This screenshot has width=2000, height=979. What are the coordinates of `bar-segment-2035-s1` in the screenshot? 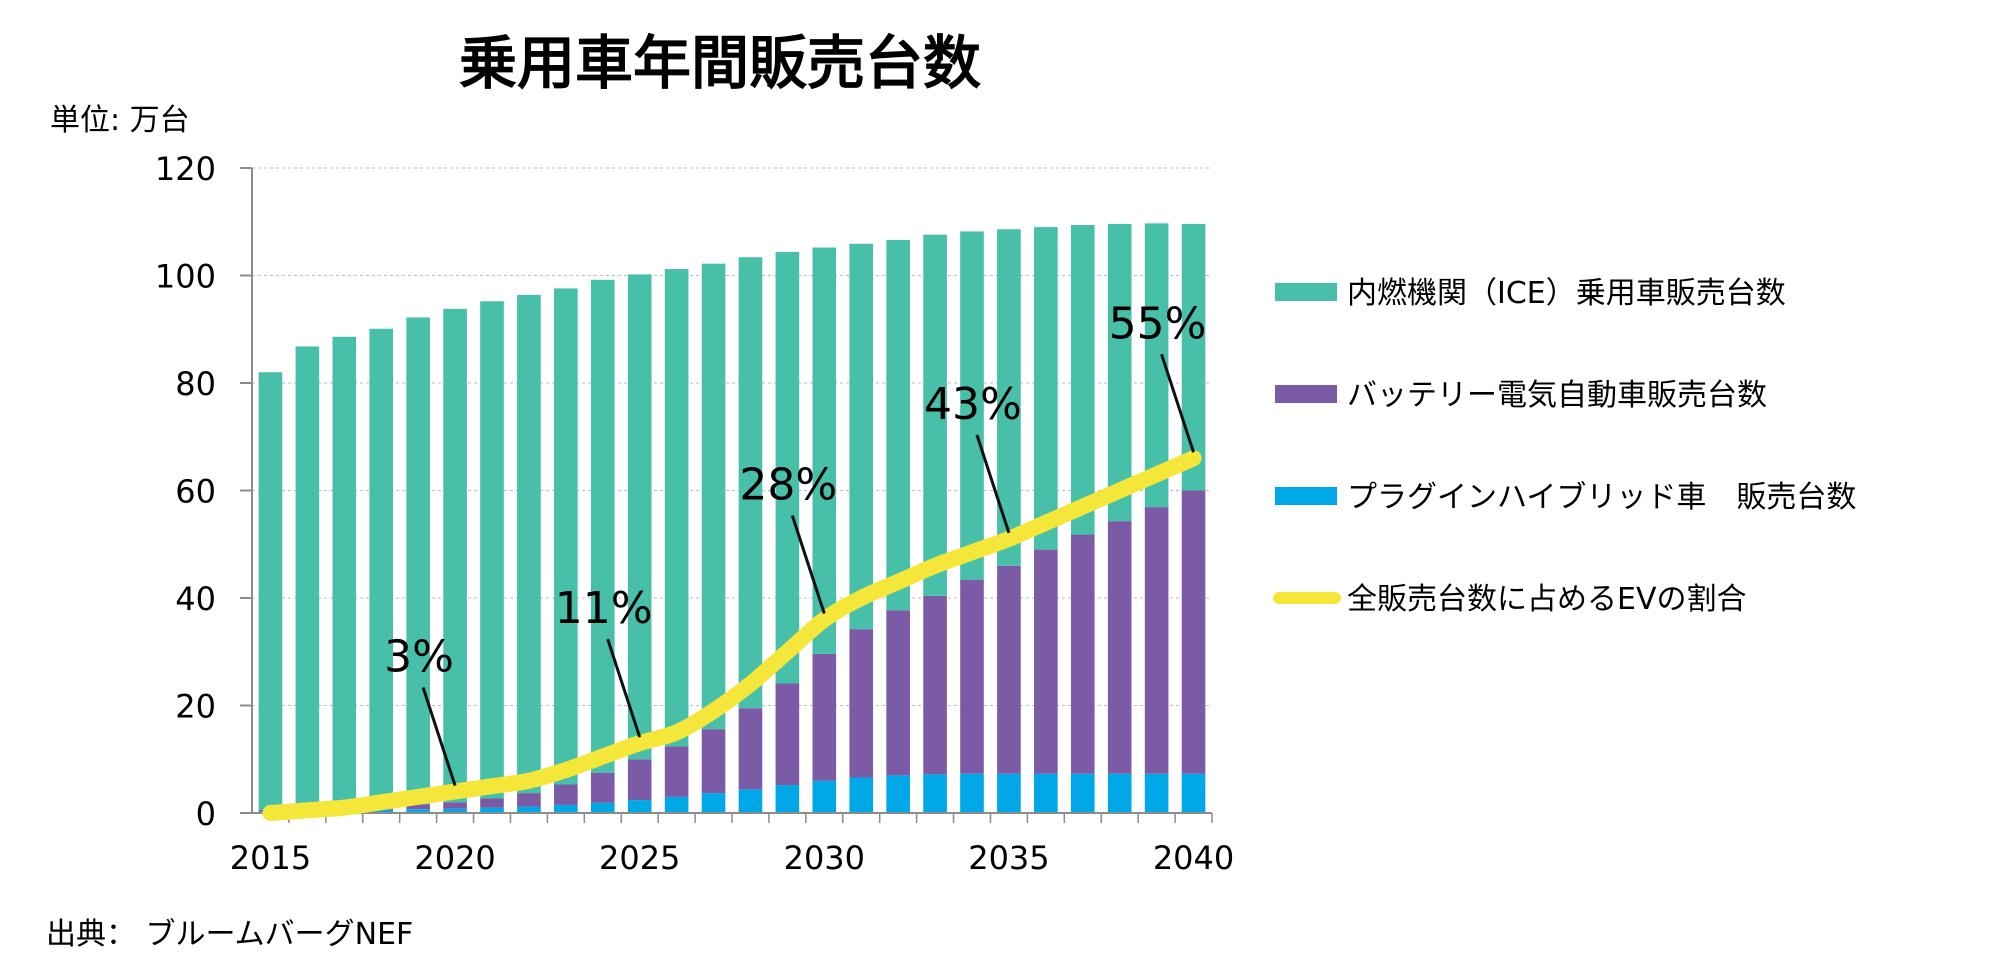 It's located at (1009, 669).